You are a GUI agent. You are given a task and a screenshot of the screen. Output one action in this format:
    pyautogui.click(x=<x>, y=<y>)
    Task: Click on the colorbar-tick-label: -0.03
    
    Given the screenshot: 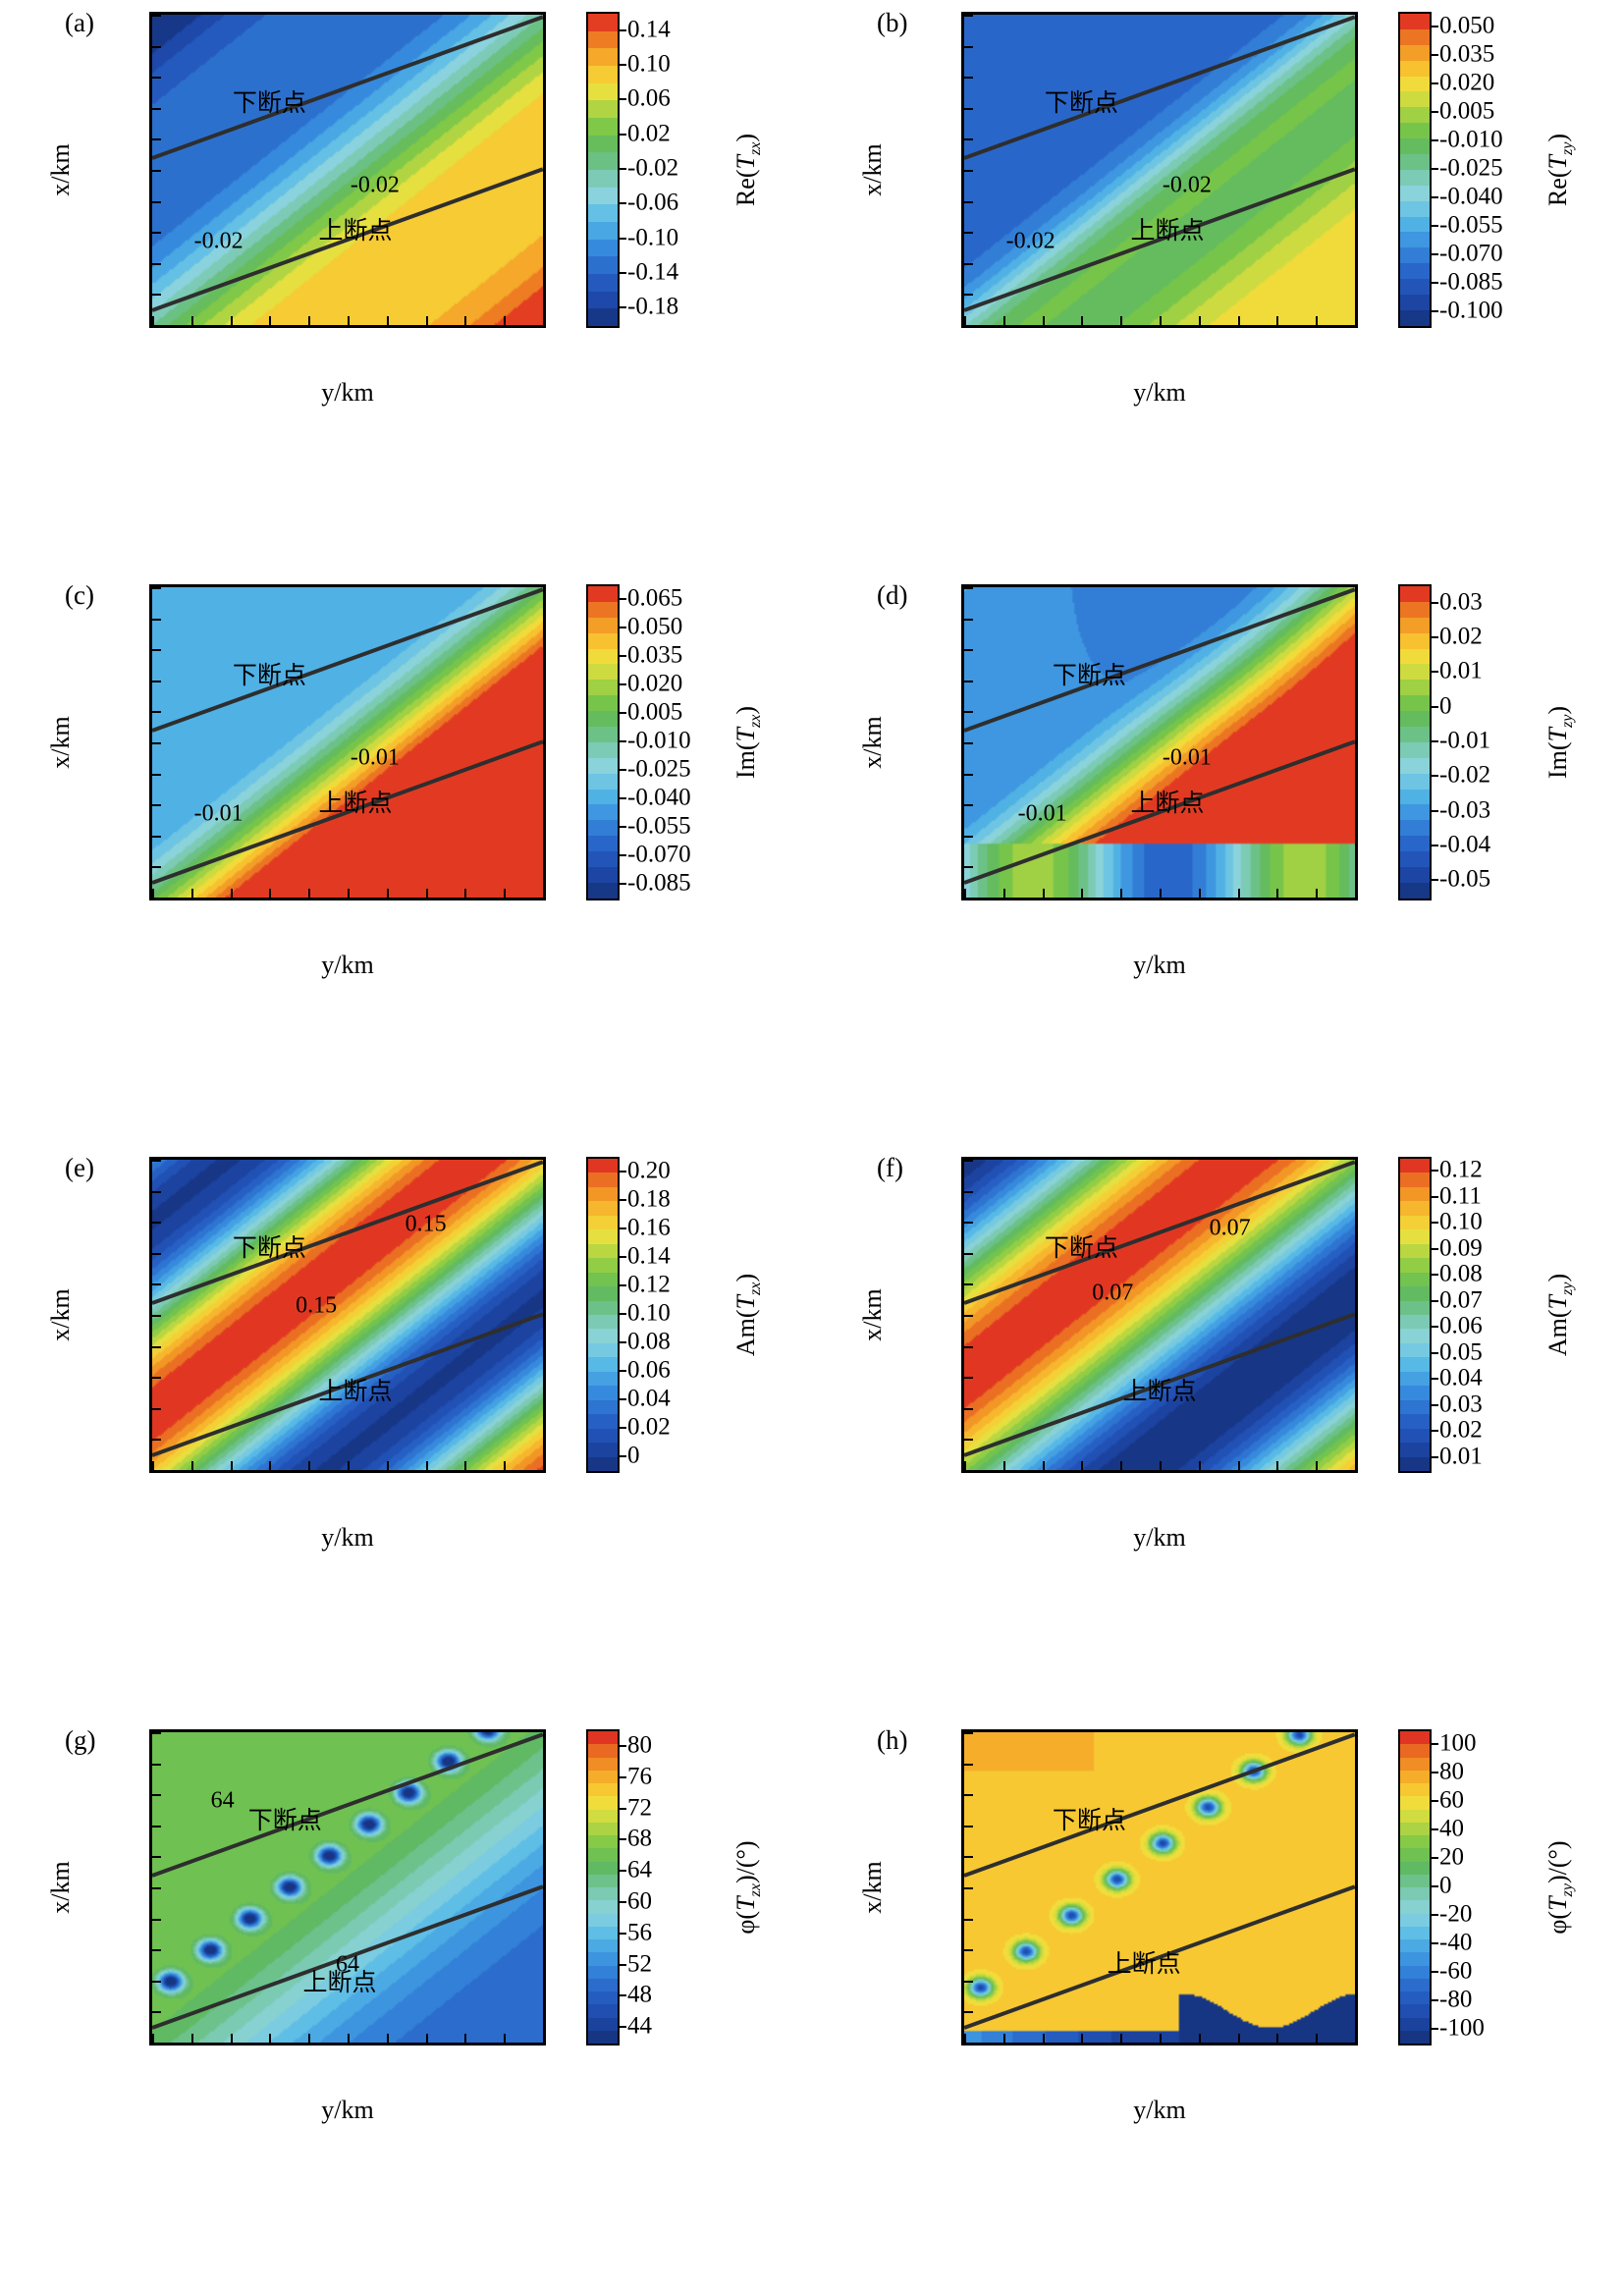 What is the action you would take?
    pyautogui.click(x=1465, y=810)
    